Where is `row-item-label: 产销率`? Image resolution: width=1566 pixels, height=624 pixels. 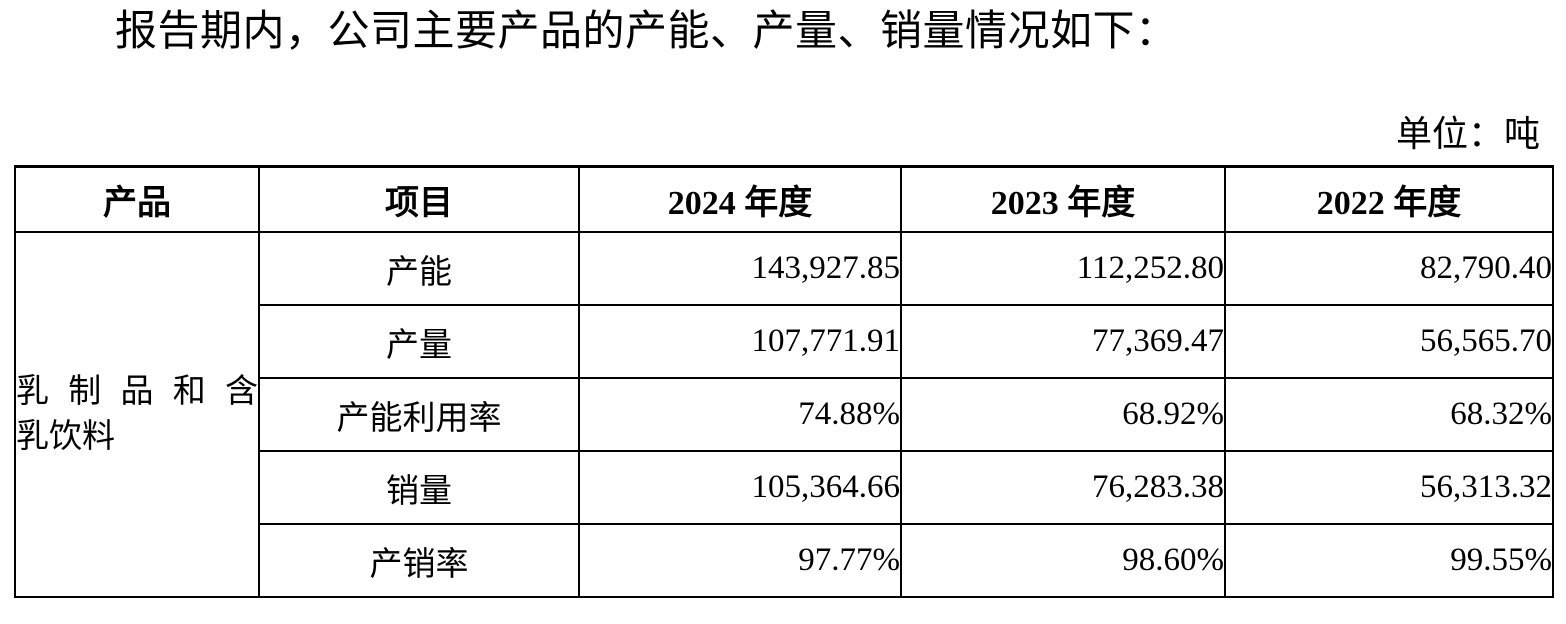
row-item-label: 产销率 is located at coordinates (419, 560).